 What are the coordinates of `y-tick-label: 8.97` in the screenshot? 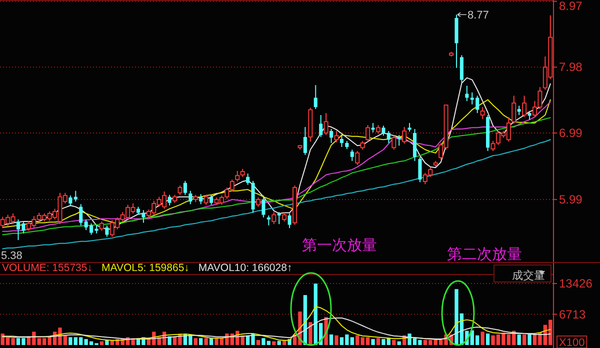 It's located at (571, 6).